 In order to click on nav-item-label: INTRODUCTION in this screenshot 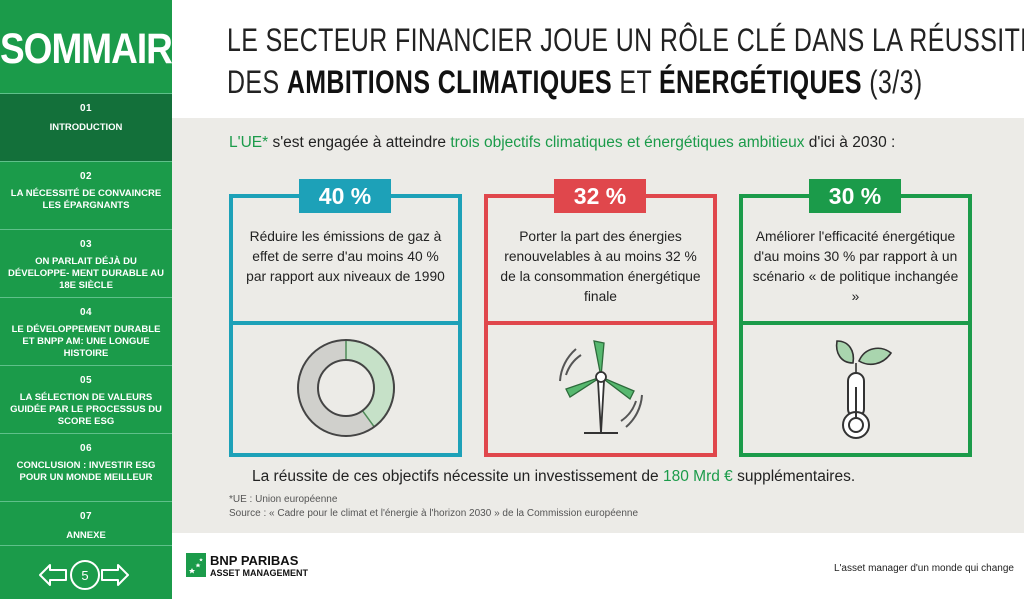, I will do `click(86, 127)`.